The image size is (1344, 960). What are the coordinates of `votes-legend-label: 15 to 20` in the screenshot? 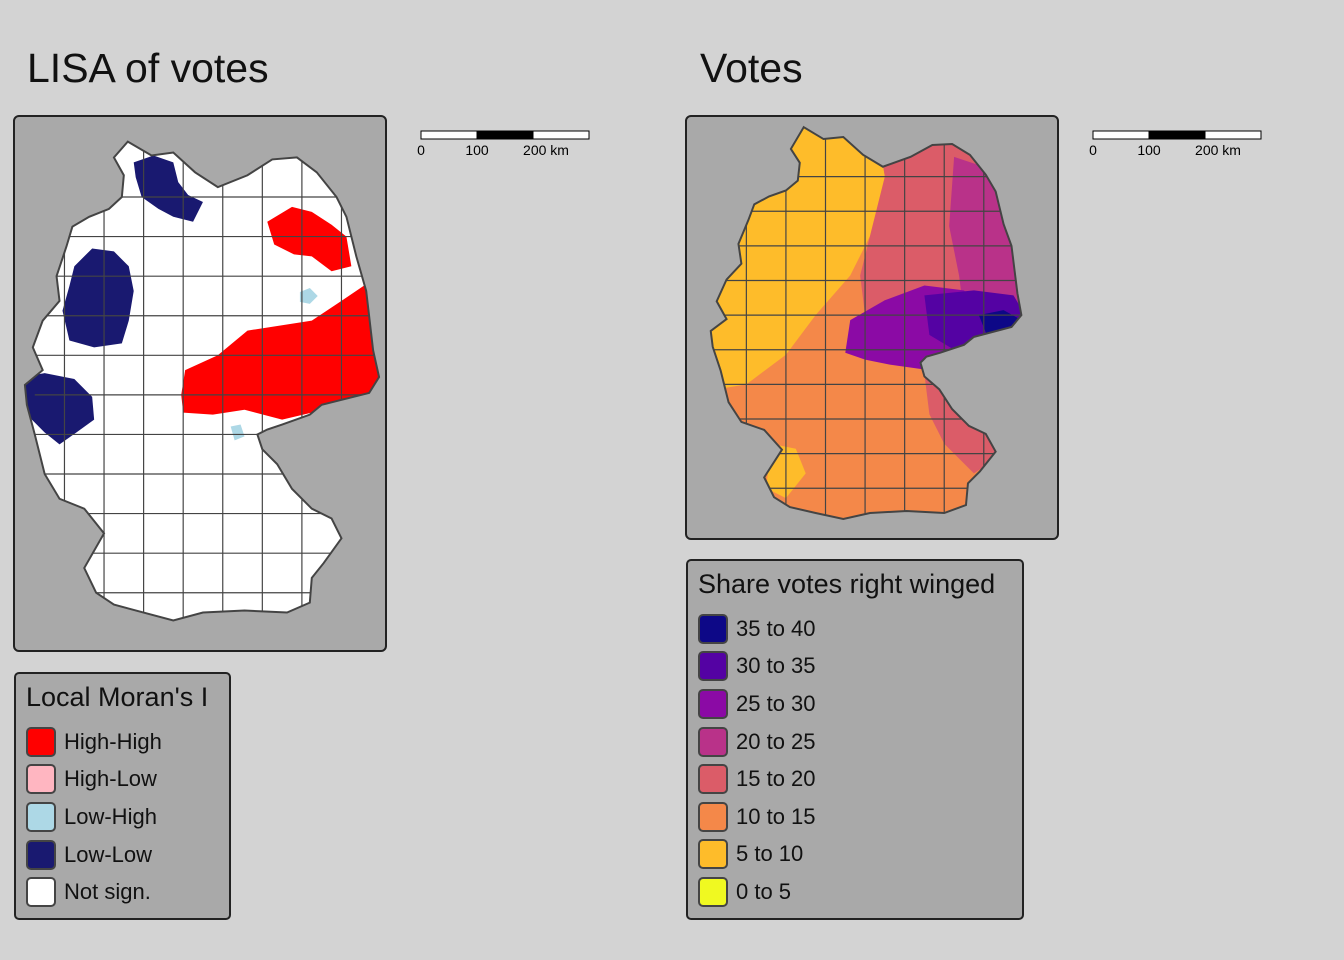 It's located at (776, 779).